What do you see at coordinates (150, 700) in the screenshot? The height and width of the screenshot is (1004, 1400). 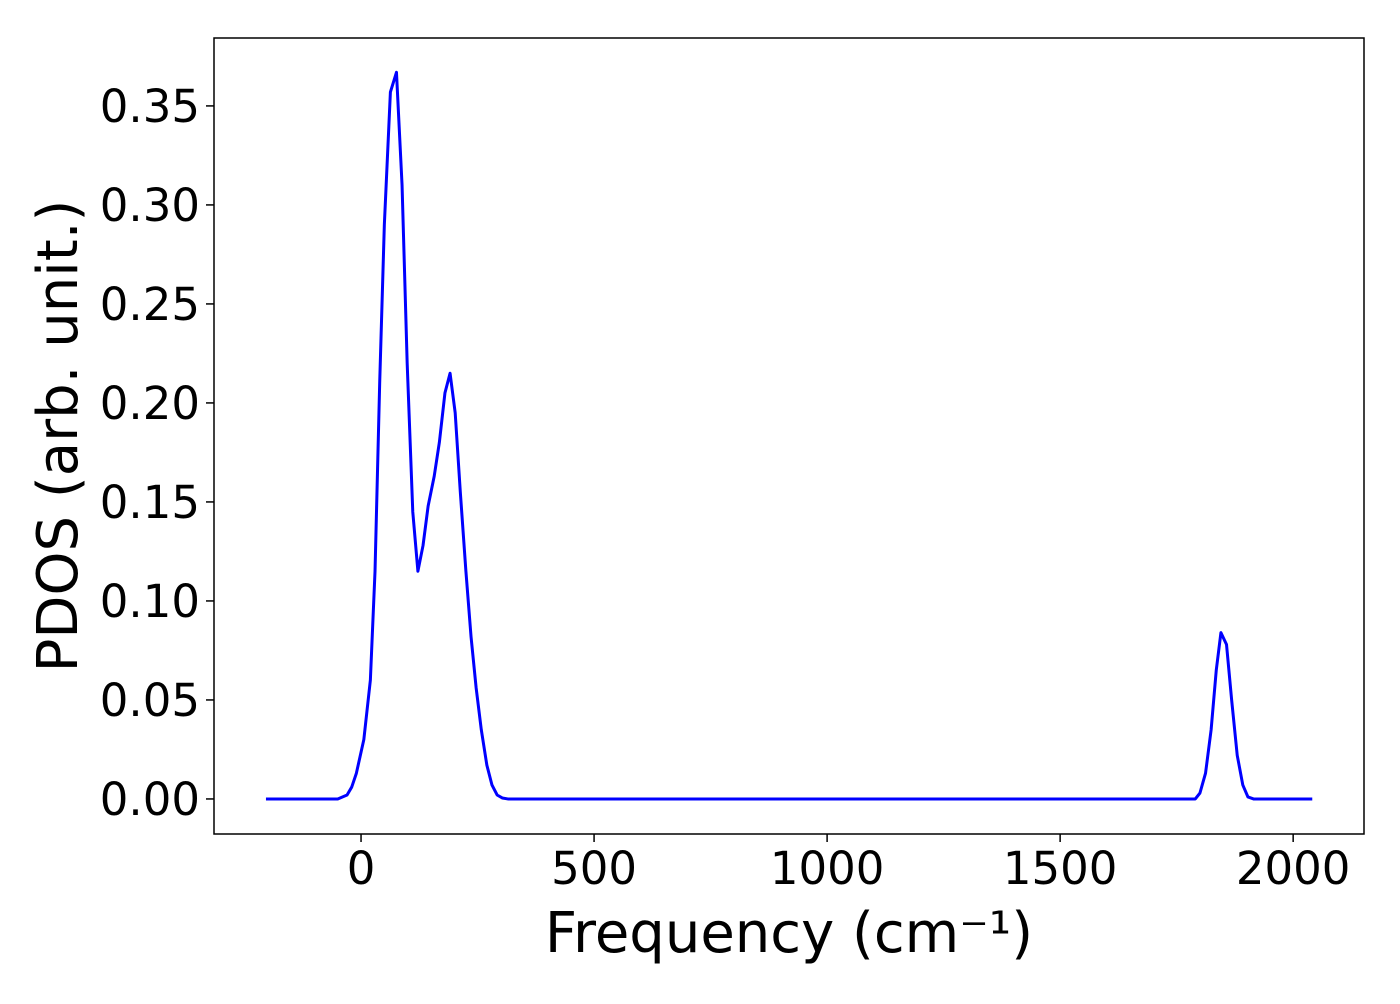 I see `y-tick-label: 0.05` at bounding box center [150, 700].